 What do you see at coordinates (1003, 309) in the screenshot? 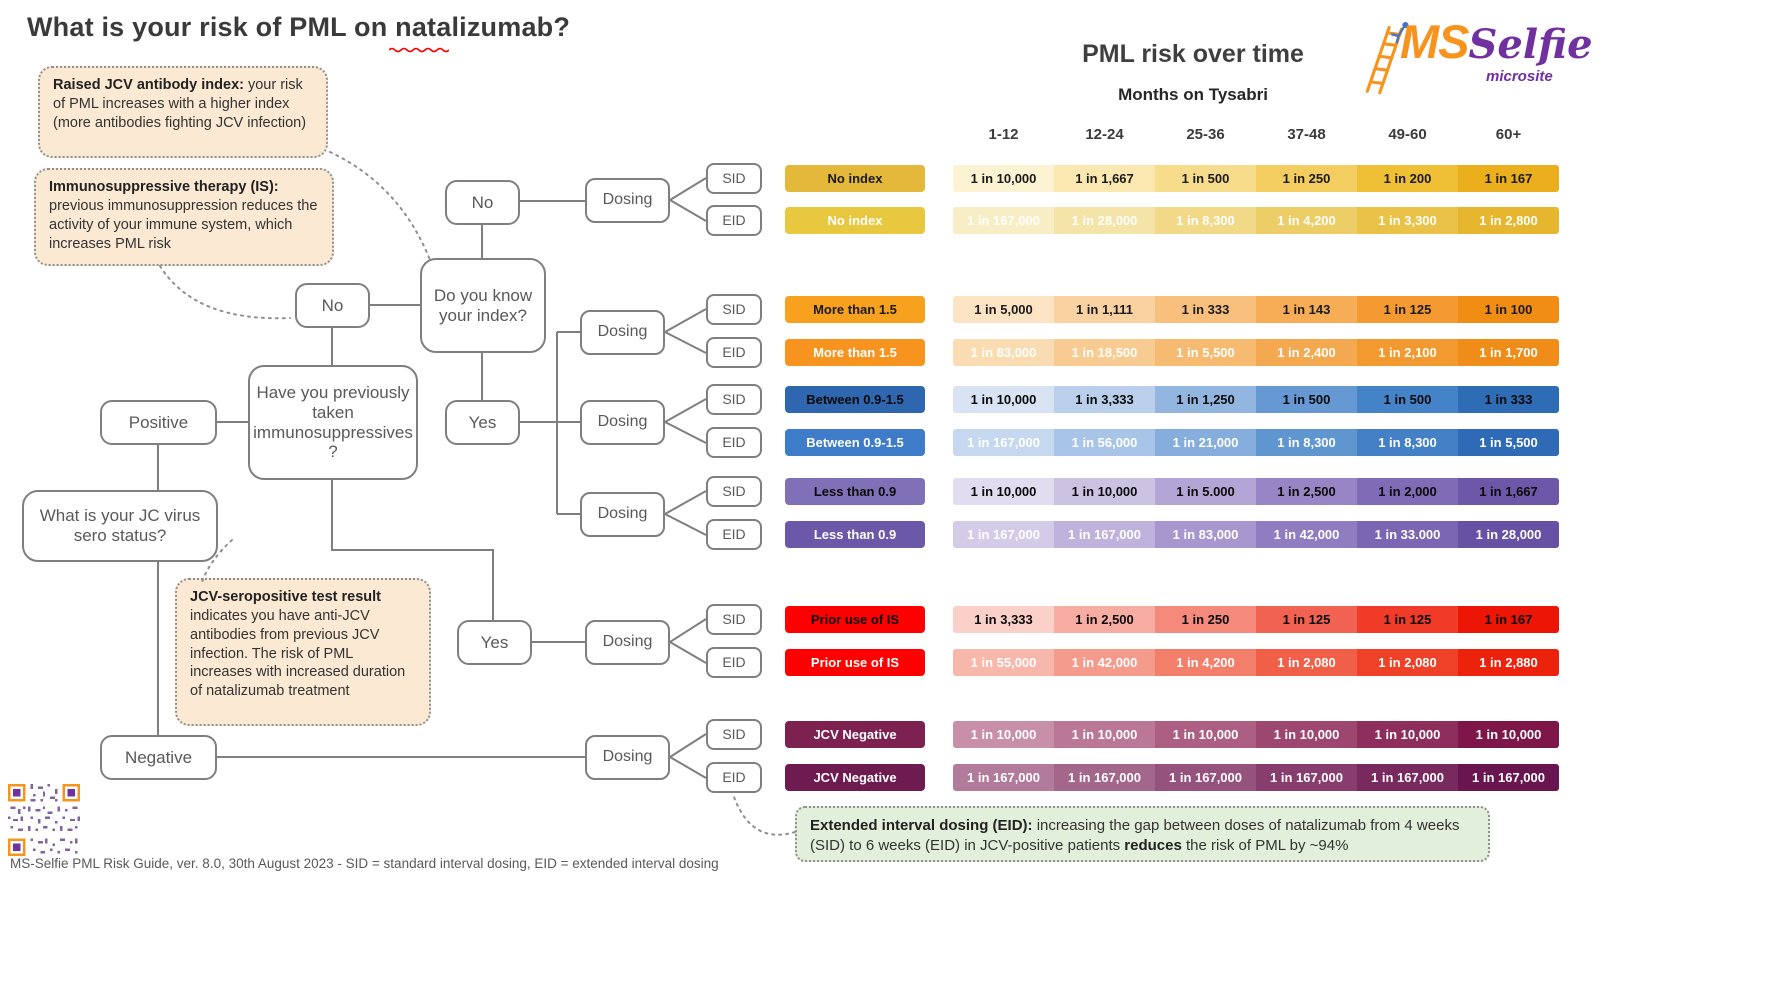
I see `risk-cell: 1 in 5,000` at bounding box center [1003, 309].